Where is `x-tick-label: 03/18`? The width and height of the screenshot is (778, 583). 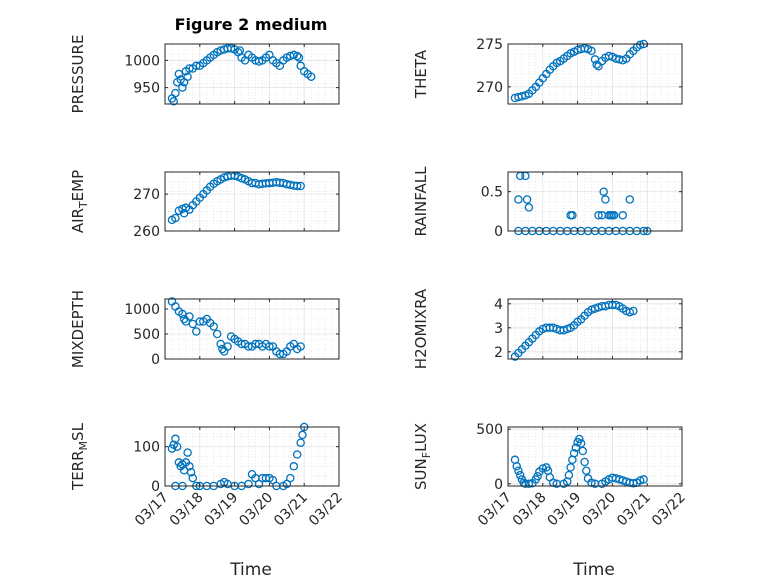
x-tick-label: 03/18 is located at coordinates (187, 510).